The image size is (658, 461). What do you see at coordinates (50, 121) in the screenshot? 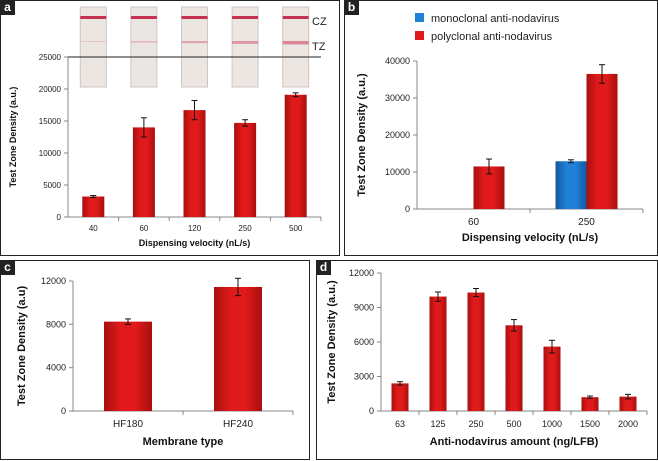
I see `y-tick-label: 15000` at bounding box center [50, 121].